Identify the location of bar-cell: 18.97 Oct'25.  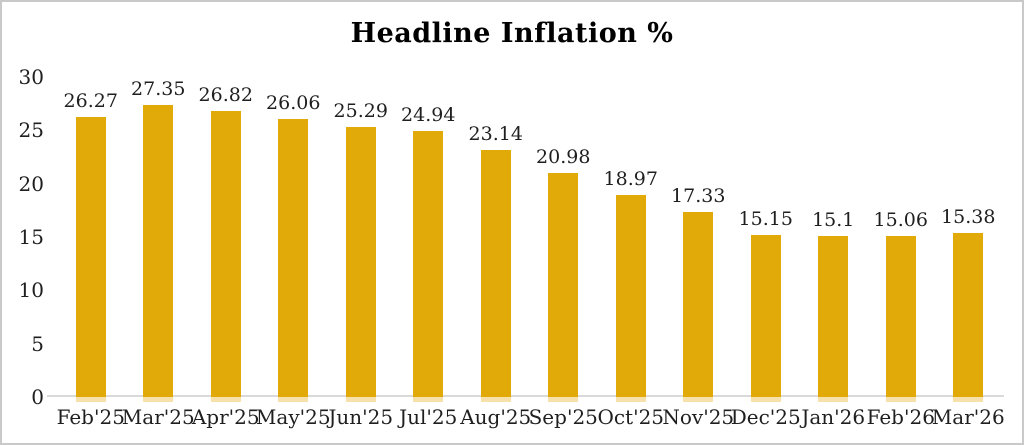
(631, 252).